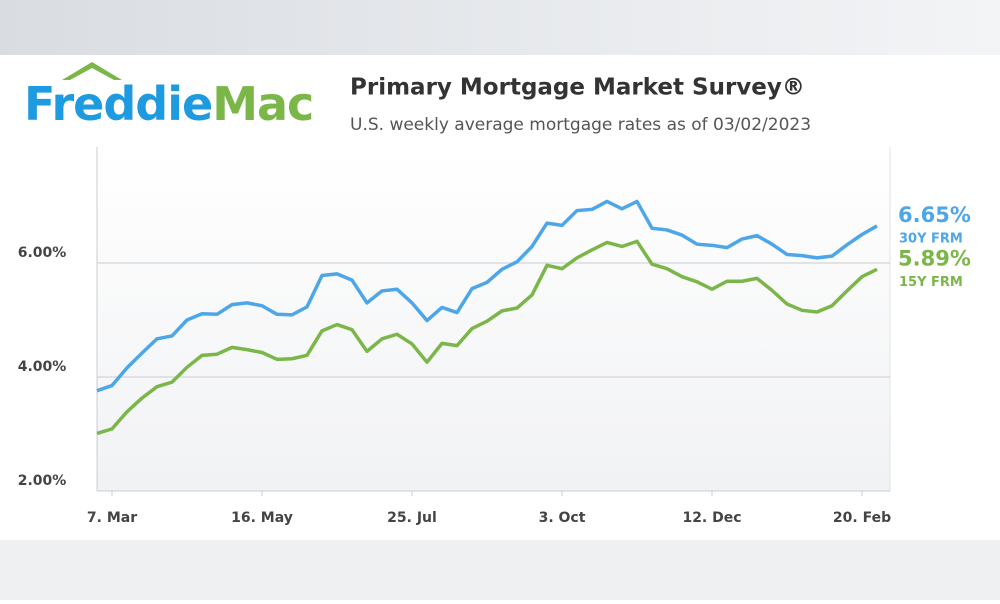 The height and width of the screenshot is (604, 1000). I want to click on chart-title: Primary Mortgage Market Survey®, so click(577, 88).